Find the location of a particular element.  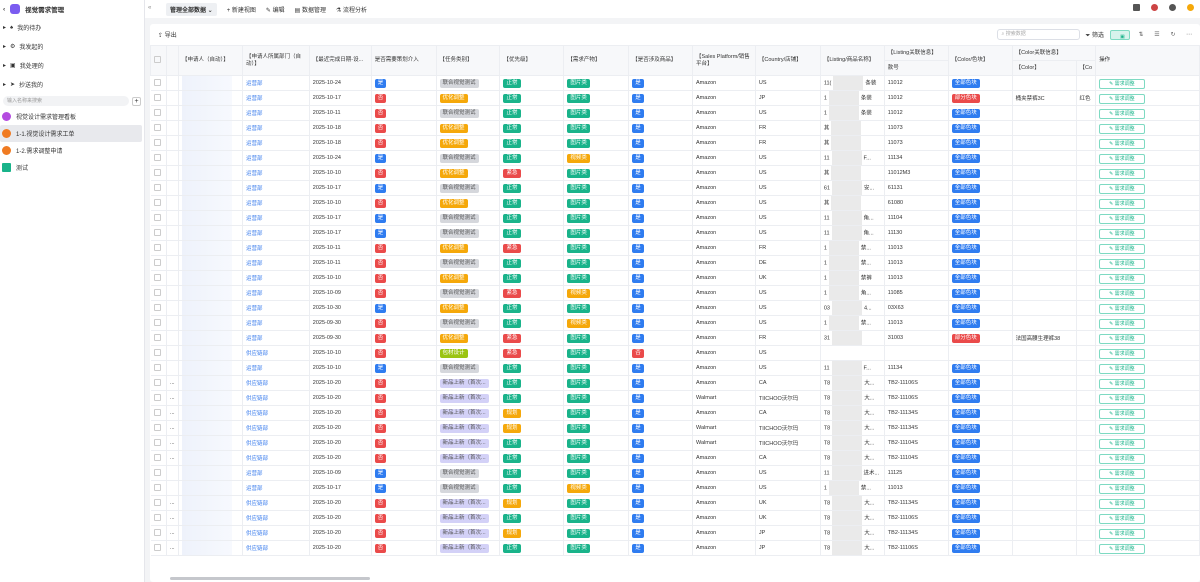

col-task: 【任务类别】 is located at coordinates (468, 60).